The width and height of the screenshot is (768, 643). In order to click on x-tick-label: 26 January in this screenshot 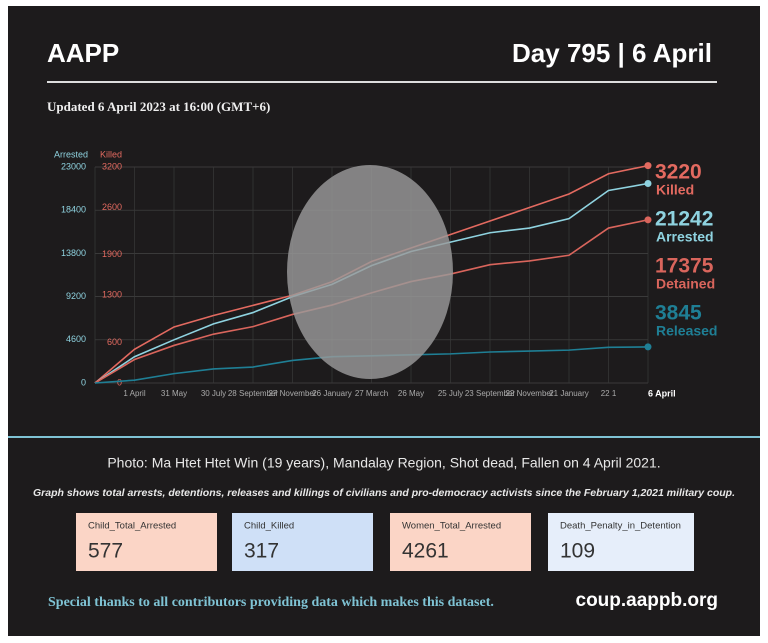, I will do `click(332, 393)`.